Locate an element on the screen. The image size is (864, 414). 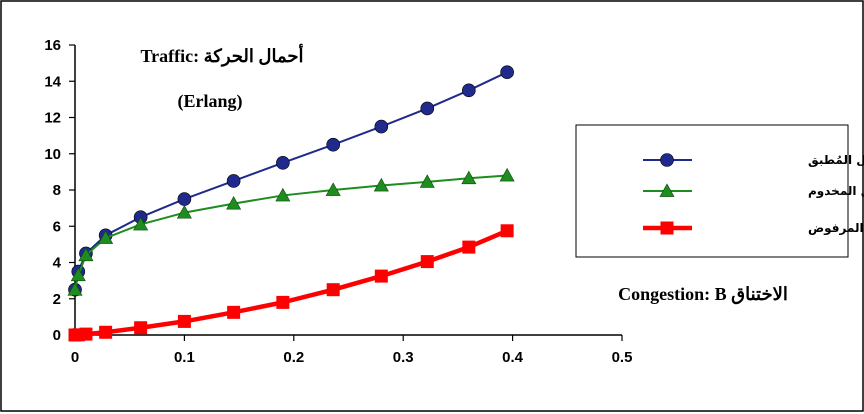
y-tick-label: 10 is located at coordinates (52, 154).